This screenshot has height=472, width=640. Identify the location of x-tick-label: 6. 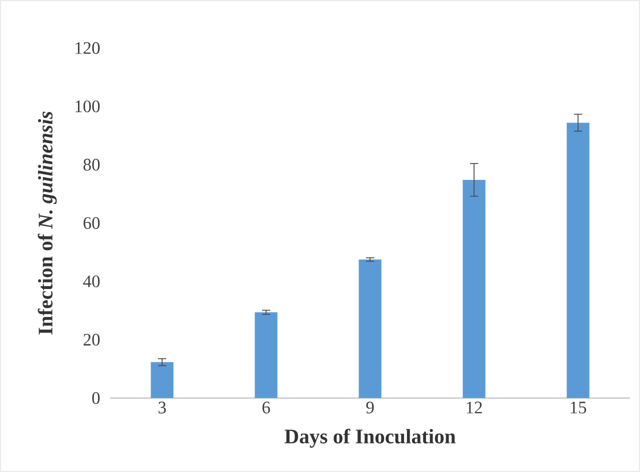
(266, 408).